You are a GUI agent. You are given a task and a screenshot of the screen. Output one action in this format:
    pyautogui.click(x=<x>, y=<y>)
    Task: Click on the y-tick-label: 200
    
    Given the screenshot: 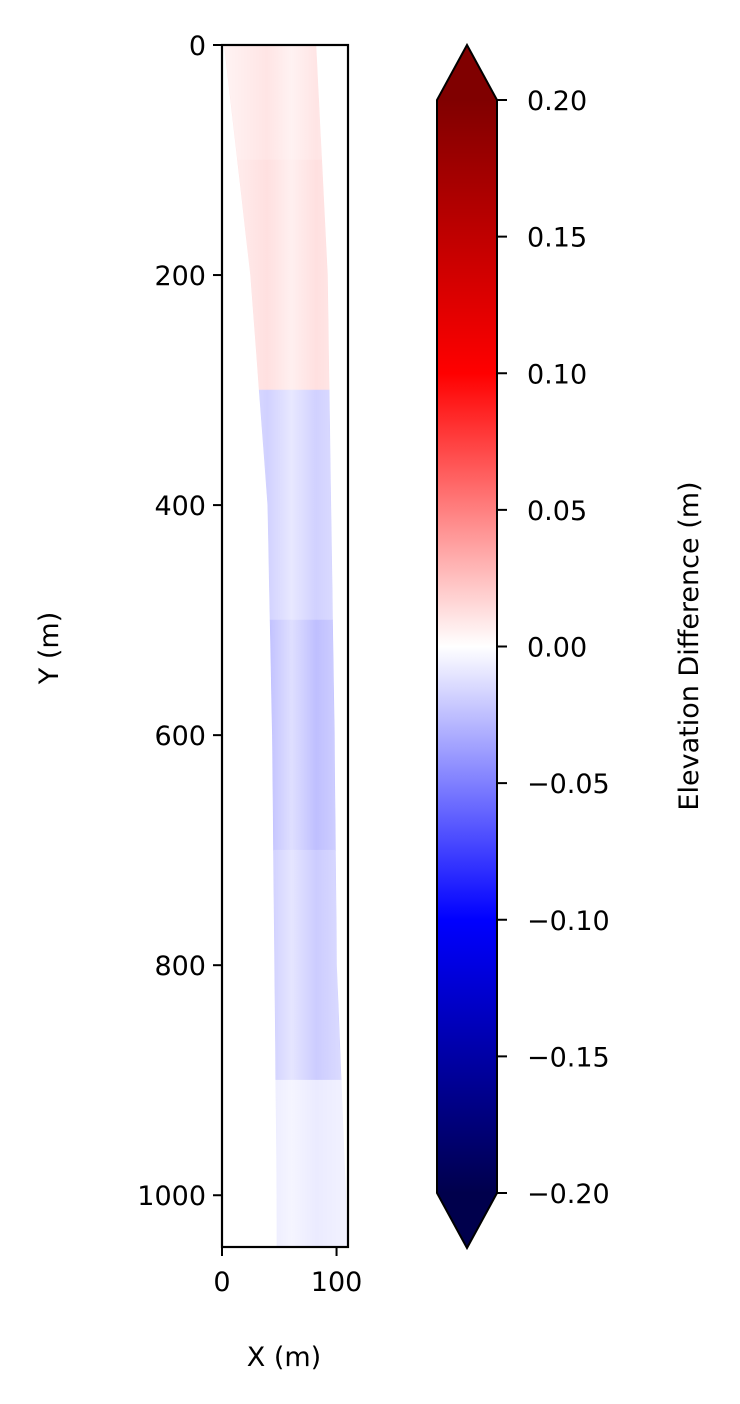 What is the action you would take?
    pyautogui.click(x=180, y=276)
    